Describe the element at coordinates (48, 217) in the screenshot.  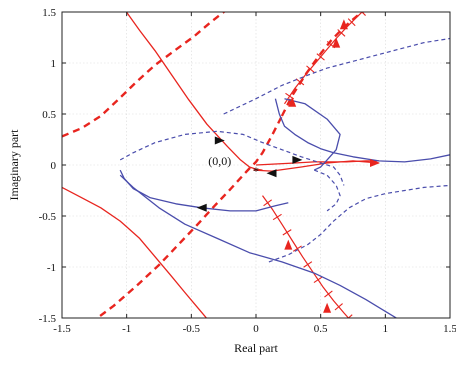
I see `y-tick-label: -0.5` at that location.